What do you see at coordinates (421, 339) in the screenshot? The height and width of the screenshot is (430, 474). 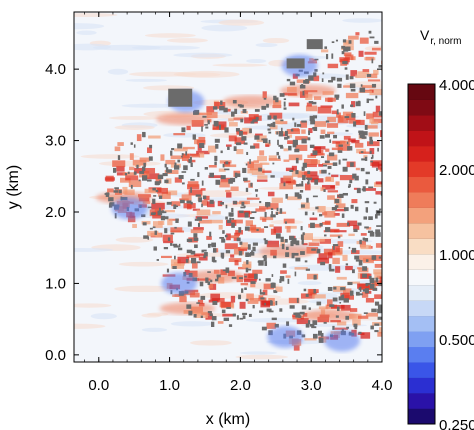 I see `colorbar-swatch` at bounding box center [421, 339].